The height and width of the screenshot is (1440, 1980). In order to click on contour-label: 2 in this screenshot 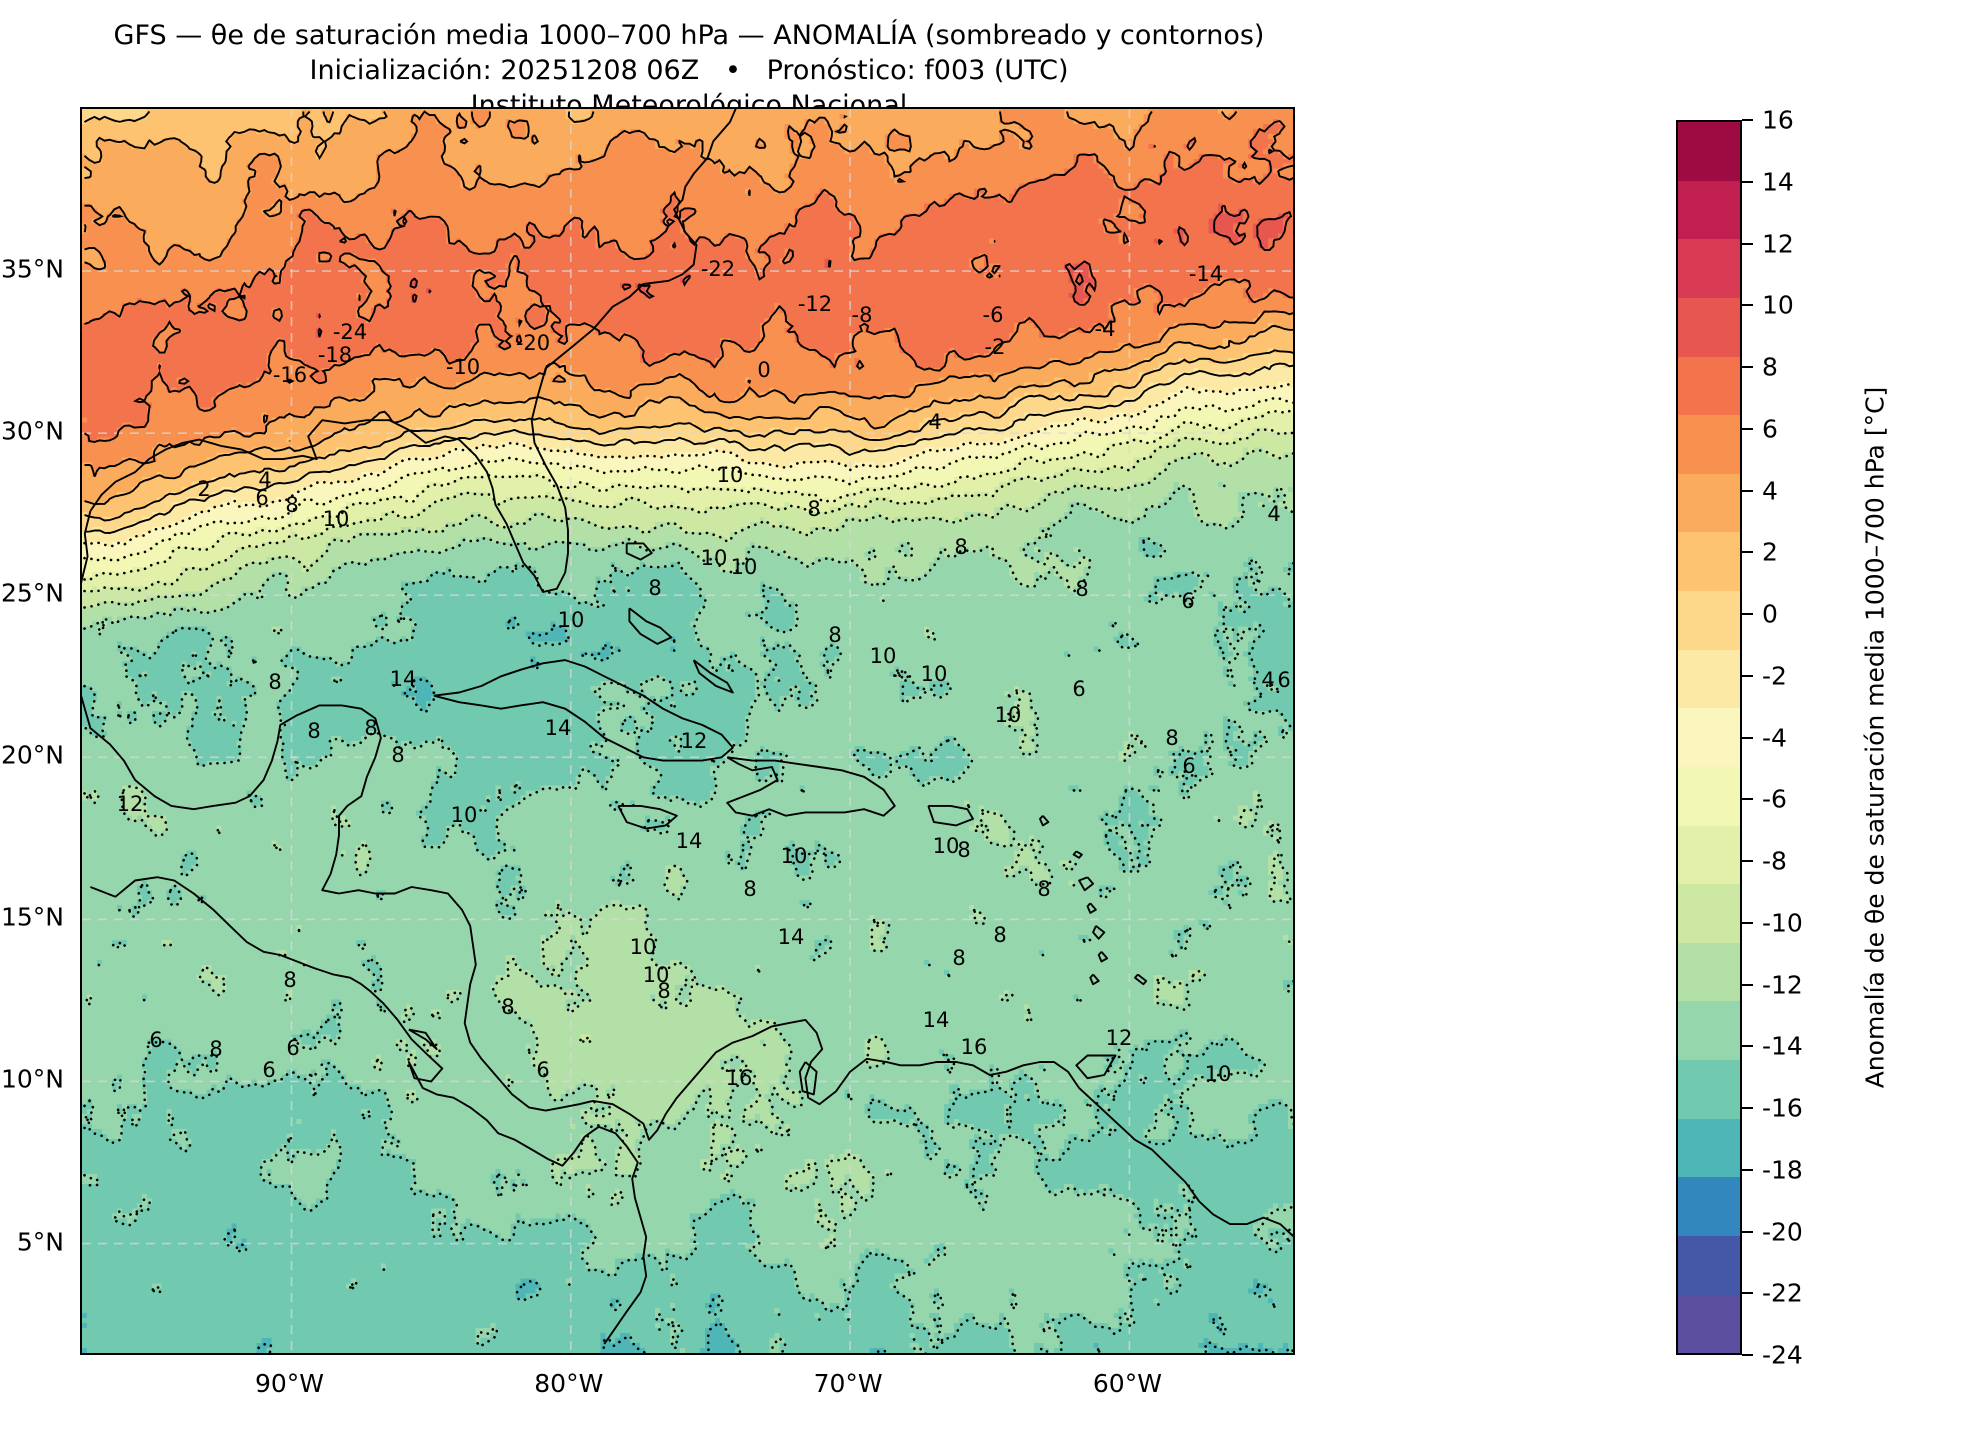, I will do `click(203, 489)`.